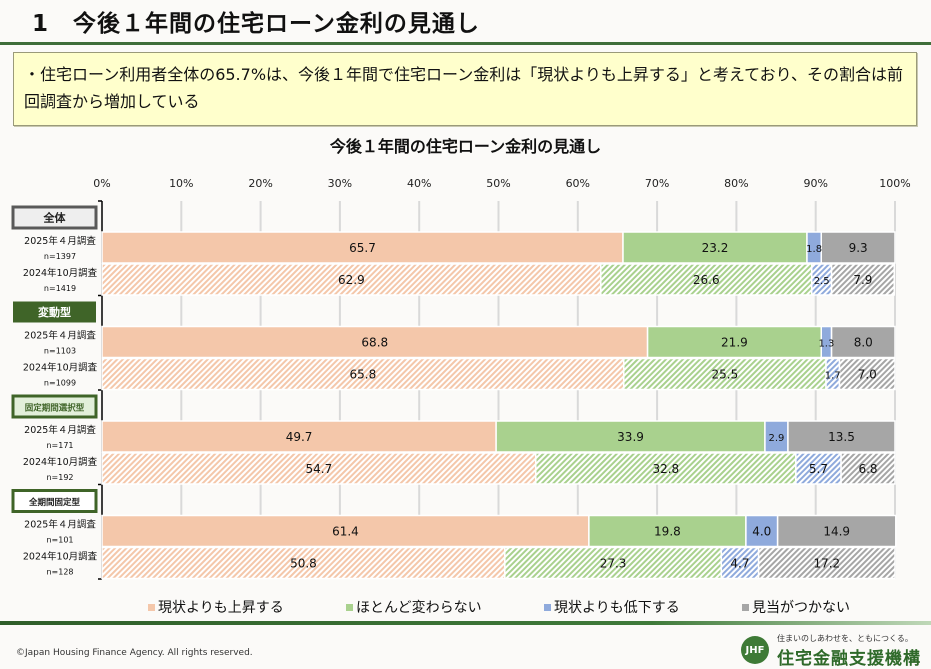 This screenshot has width=931, height=669. I want to click on data-label: 27.3, so click(613, 564).